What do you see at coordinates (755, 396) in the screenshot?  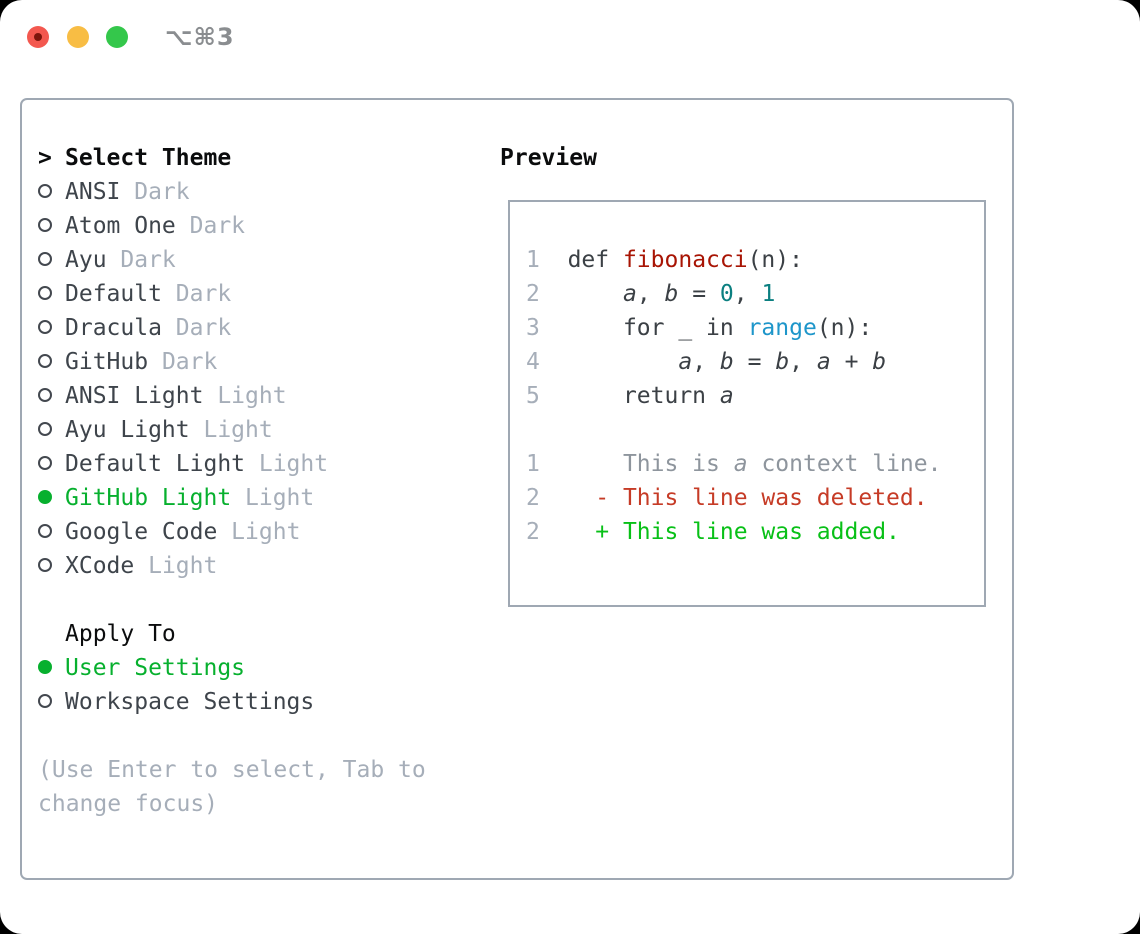 I see `code-line: 5 return a` at bounding box center [755, 396].